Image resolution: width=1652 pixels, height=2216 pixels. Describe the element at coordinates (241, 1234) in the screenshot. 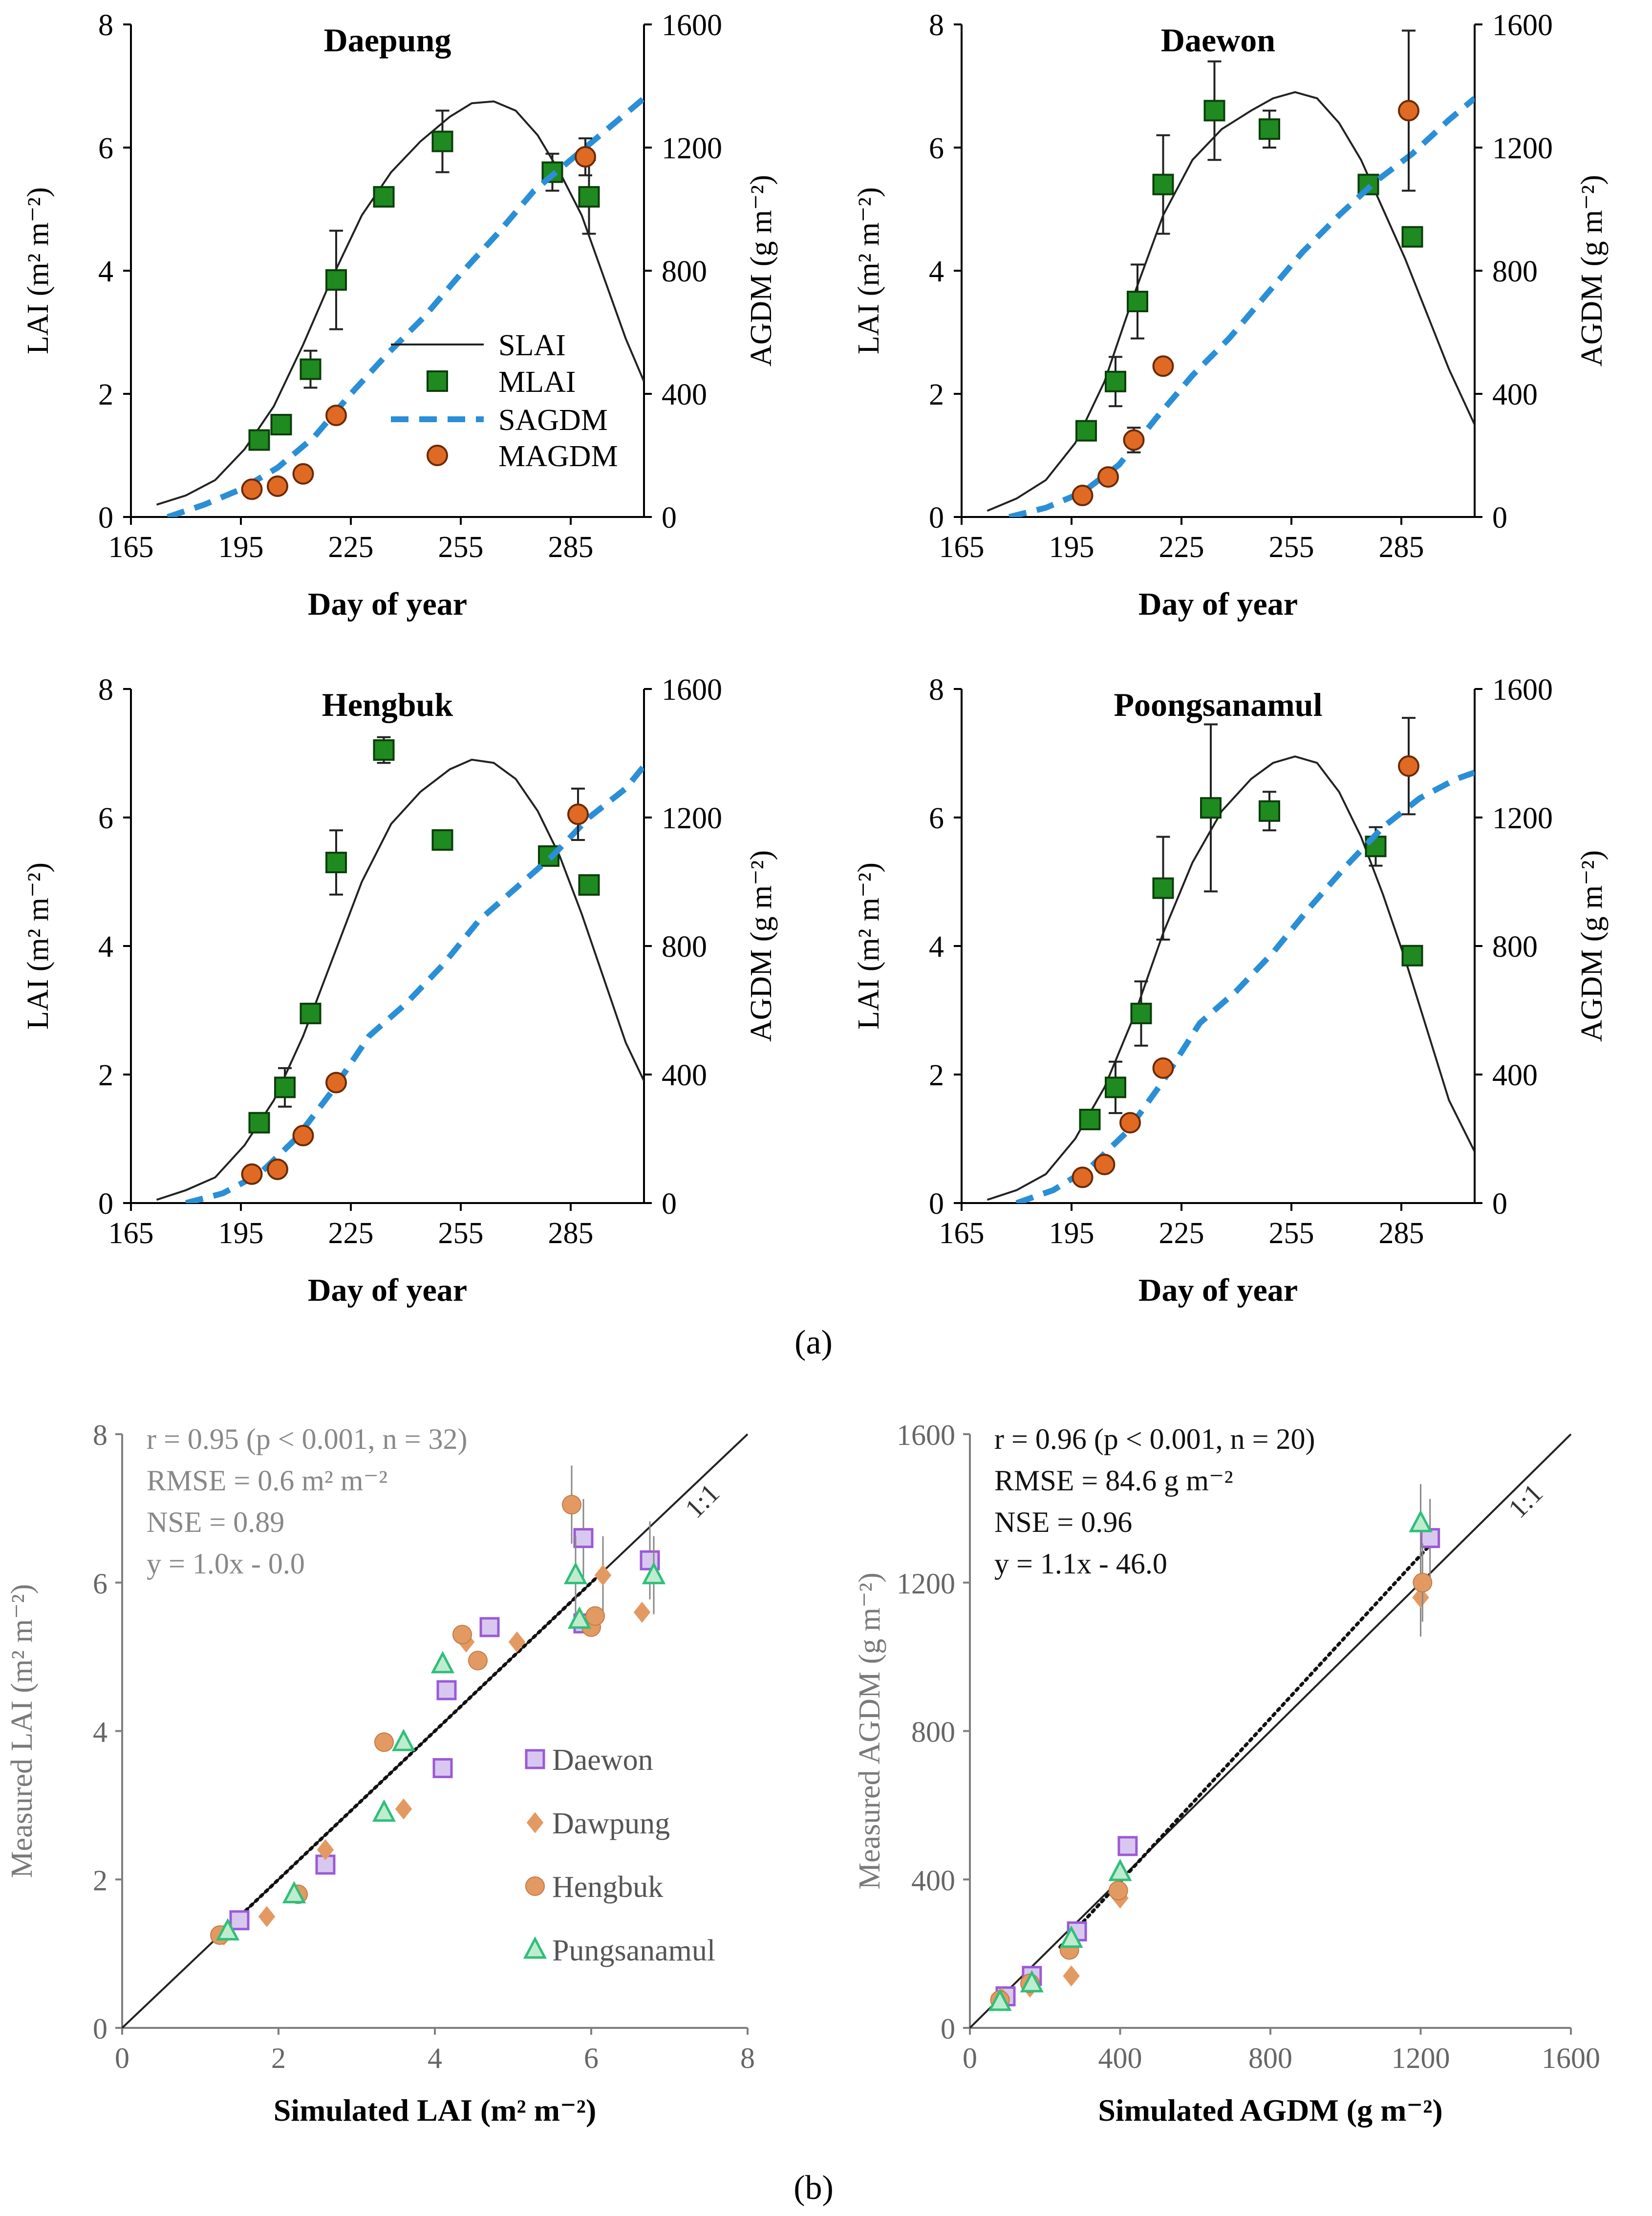

I see `x-tick-label-hengbuk: 195` at that location.